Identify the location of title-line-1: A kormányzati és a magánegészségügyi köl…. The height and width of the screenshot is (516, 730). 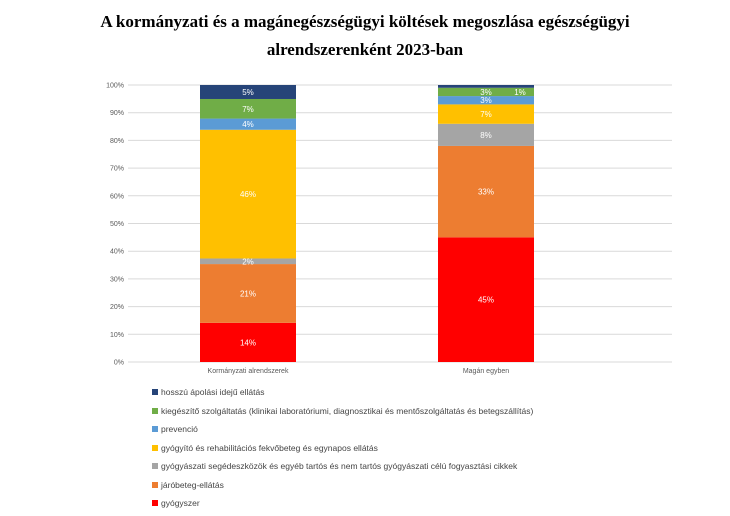
(365, 21).